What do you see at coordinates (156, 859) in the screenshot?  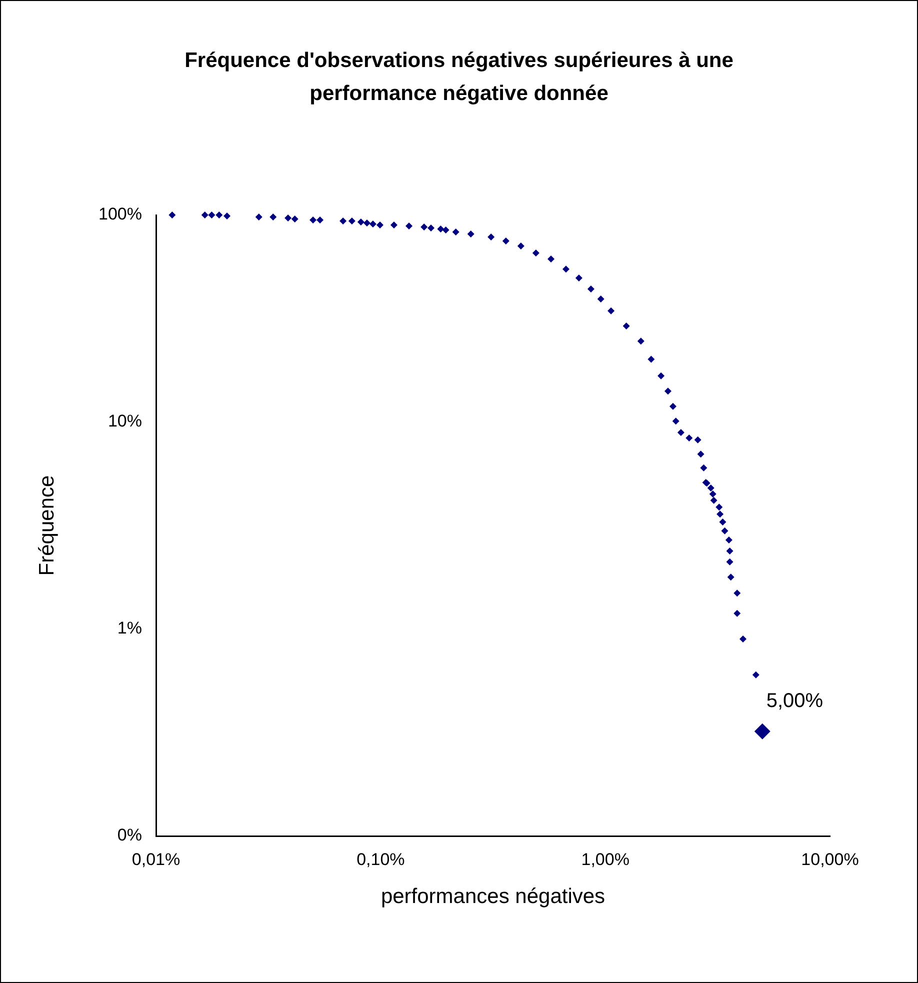 I see `x-tick-label: 0,01%` at bounding box center [156, 859].